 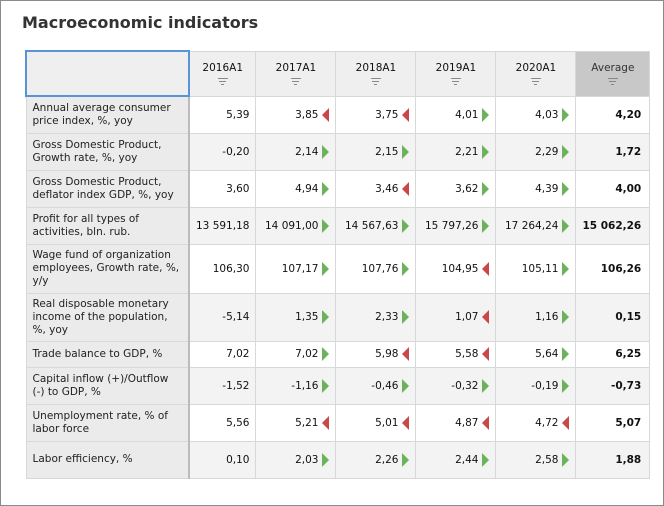 I want to click on column-header-2017a1: 2017A1, so click(x=296, y=73).